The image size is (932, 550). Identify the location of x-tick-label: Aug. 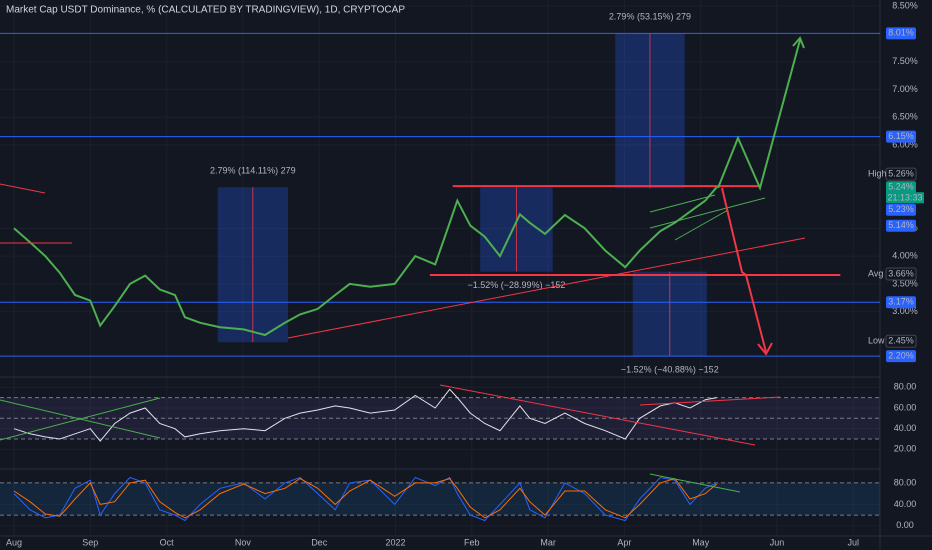
(14, 542).